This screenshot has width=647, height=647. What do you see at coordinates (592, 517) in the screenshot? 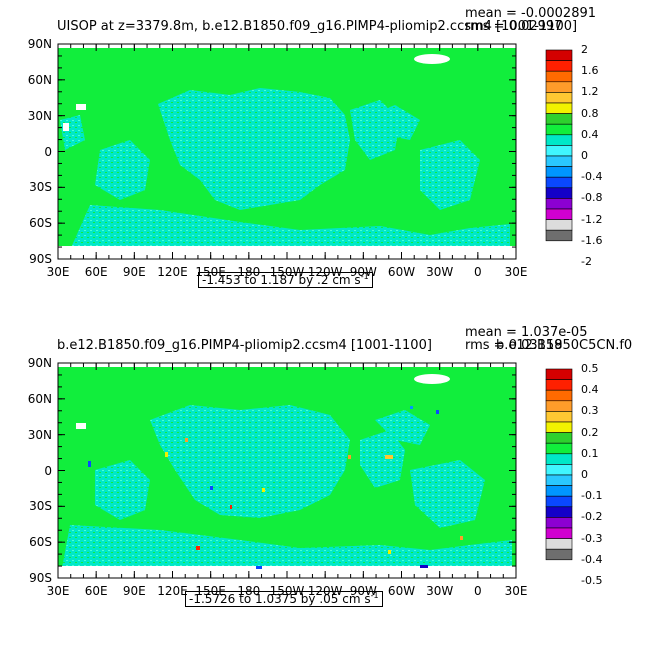
I see `colorbar-label: -0.2` at bounding box center [592, 517].